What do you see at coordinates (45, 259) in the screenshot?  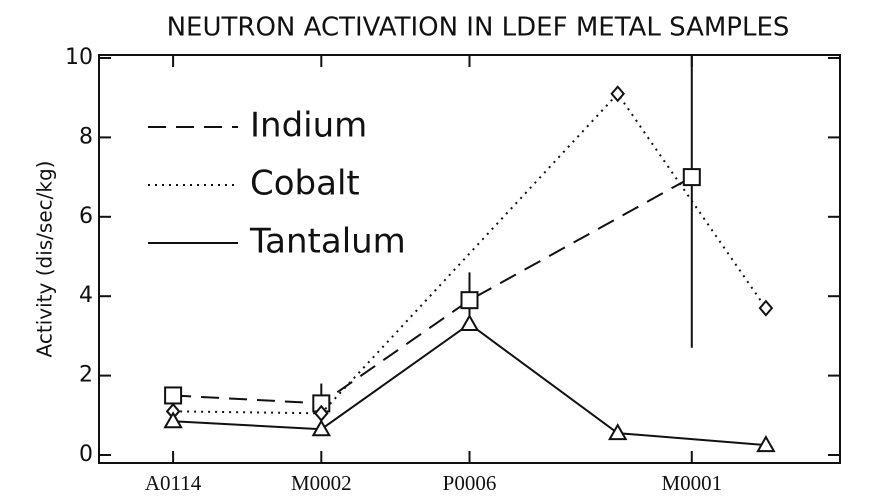 I see `y-axis-label: Activity (dis/sec/kg)` at bounding box center [45, 259].